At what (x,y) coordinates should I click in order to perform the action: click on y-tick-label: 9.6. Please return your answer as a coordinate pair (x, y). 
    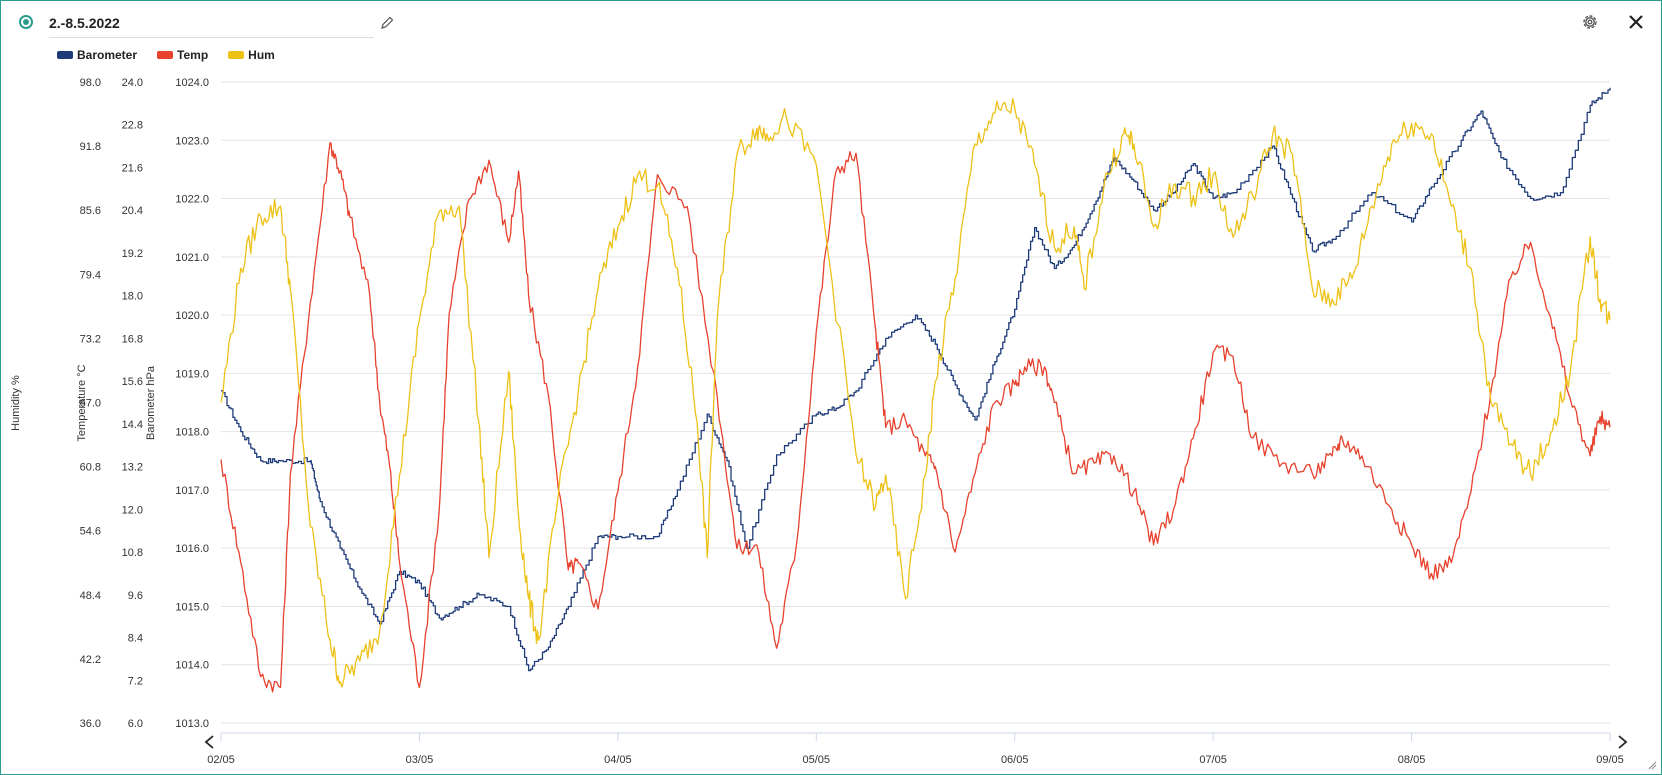
    Looking at the image, I should click on (135, 596).